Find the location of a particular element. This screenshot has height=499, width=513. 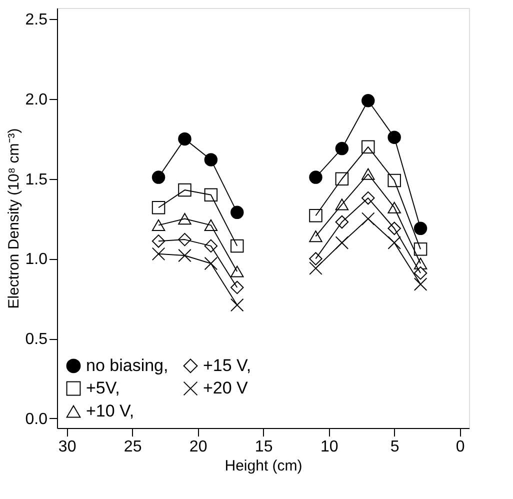

y-axis-title: Electron Density (10⁸ cm⁻³) is located at coordinates (13, 218).